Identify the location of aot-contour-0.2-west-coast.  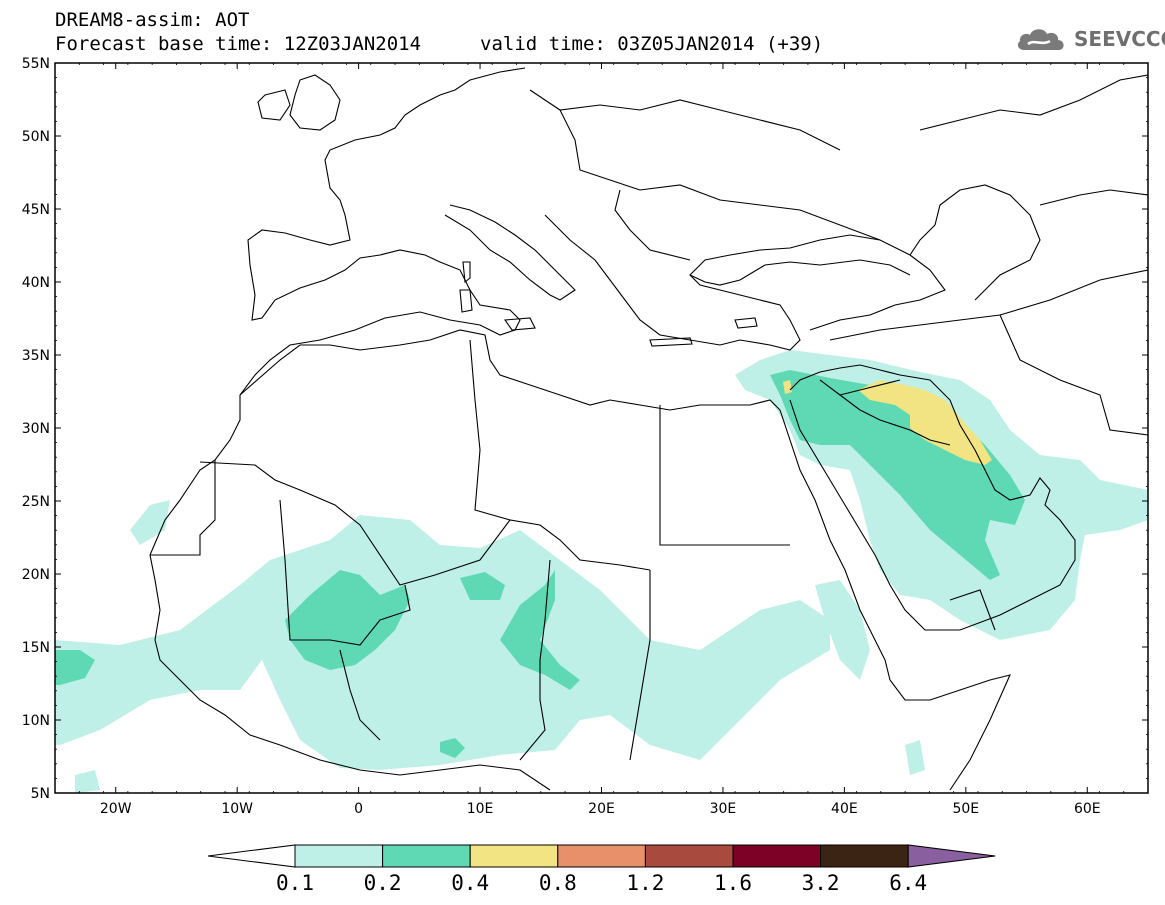
(75, 667).